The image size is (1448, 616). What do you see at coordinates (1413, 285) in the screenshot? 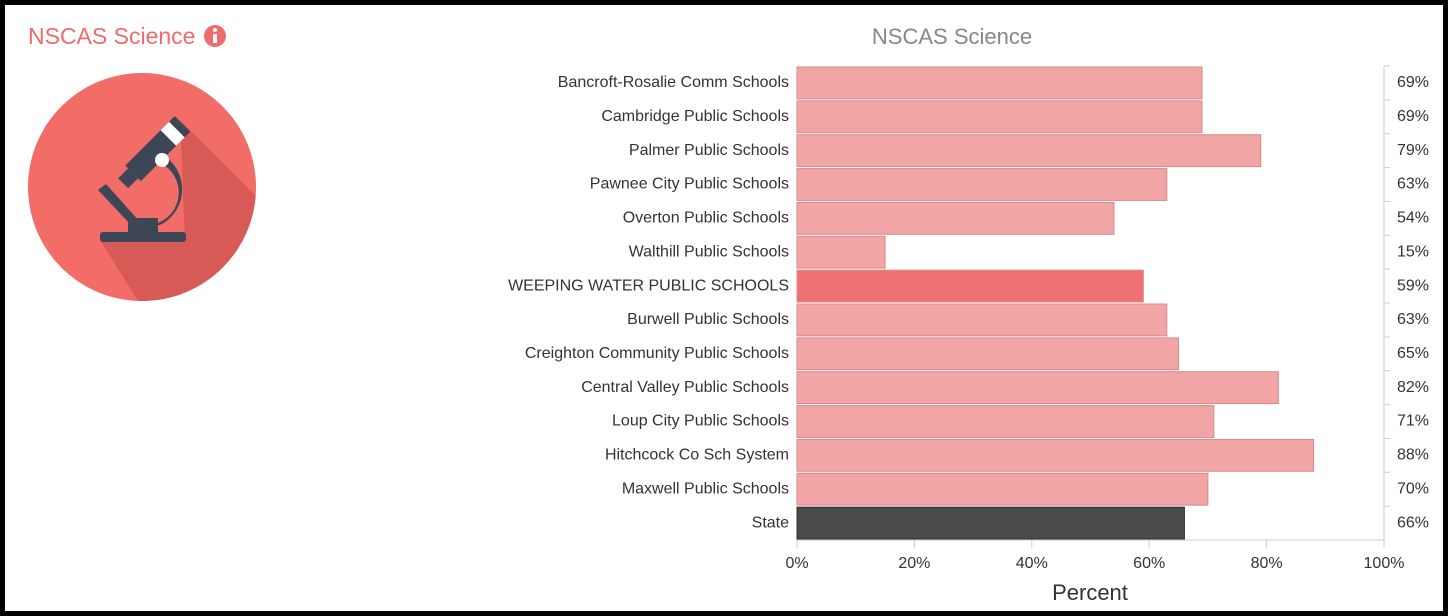
I see `value-label: 59%` at bounding box center [1413, 285].